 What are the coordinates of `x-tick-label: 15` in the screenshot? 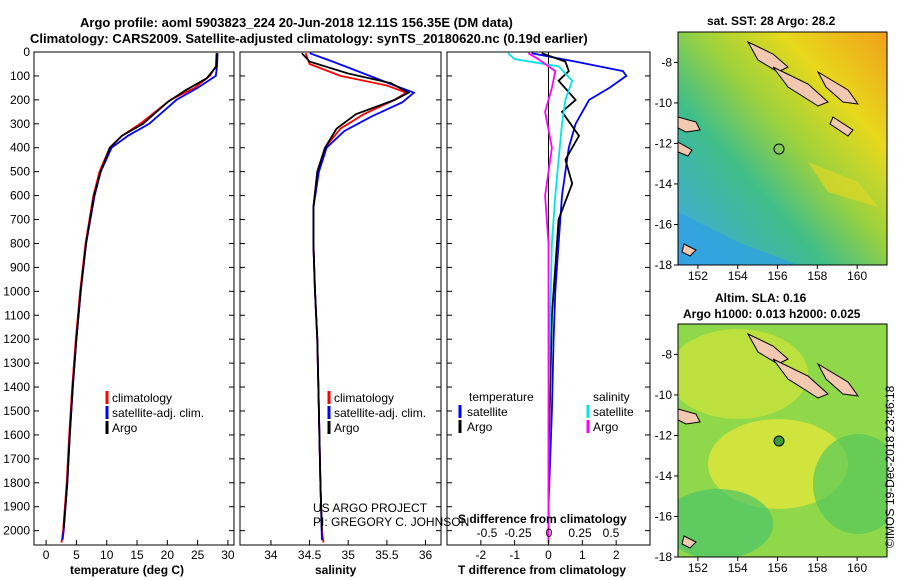 It's located at (137, 555).